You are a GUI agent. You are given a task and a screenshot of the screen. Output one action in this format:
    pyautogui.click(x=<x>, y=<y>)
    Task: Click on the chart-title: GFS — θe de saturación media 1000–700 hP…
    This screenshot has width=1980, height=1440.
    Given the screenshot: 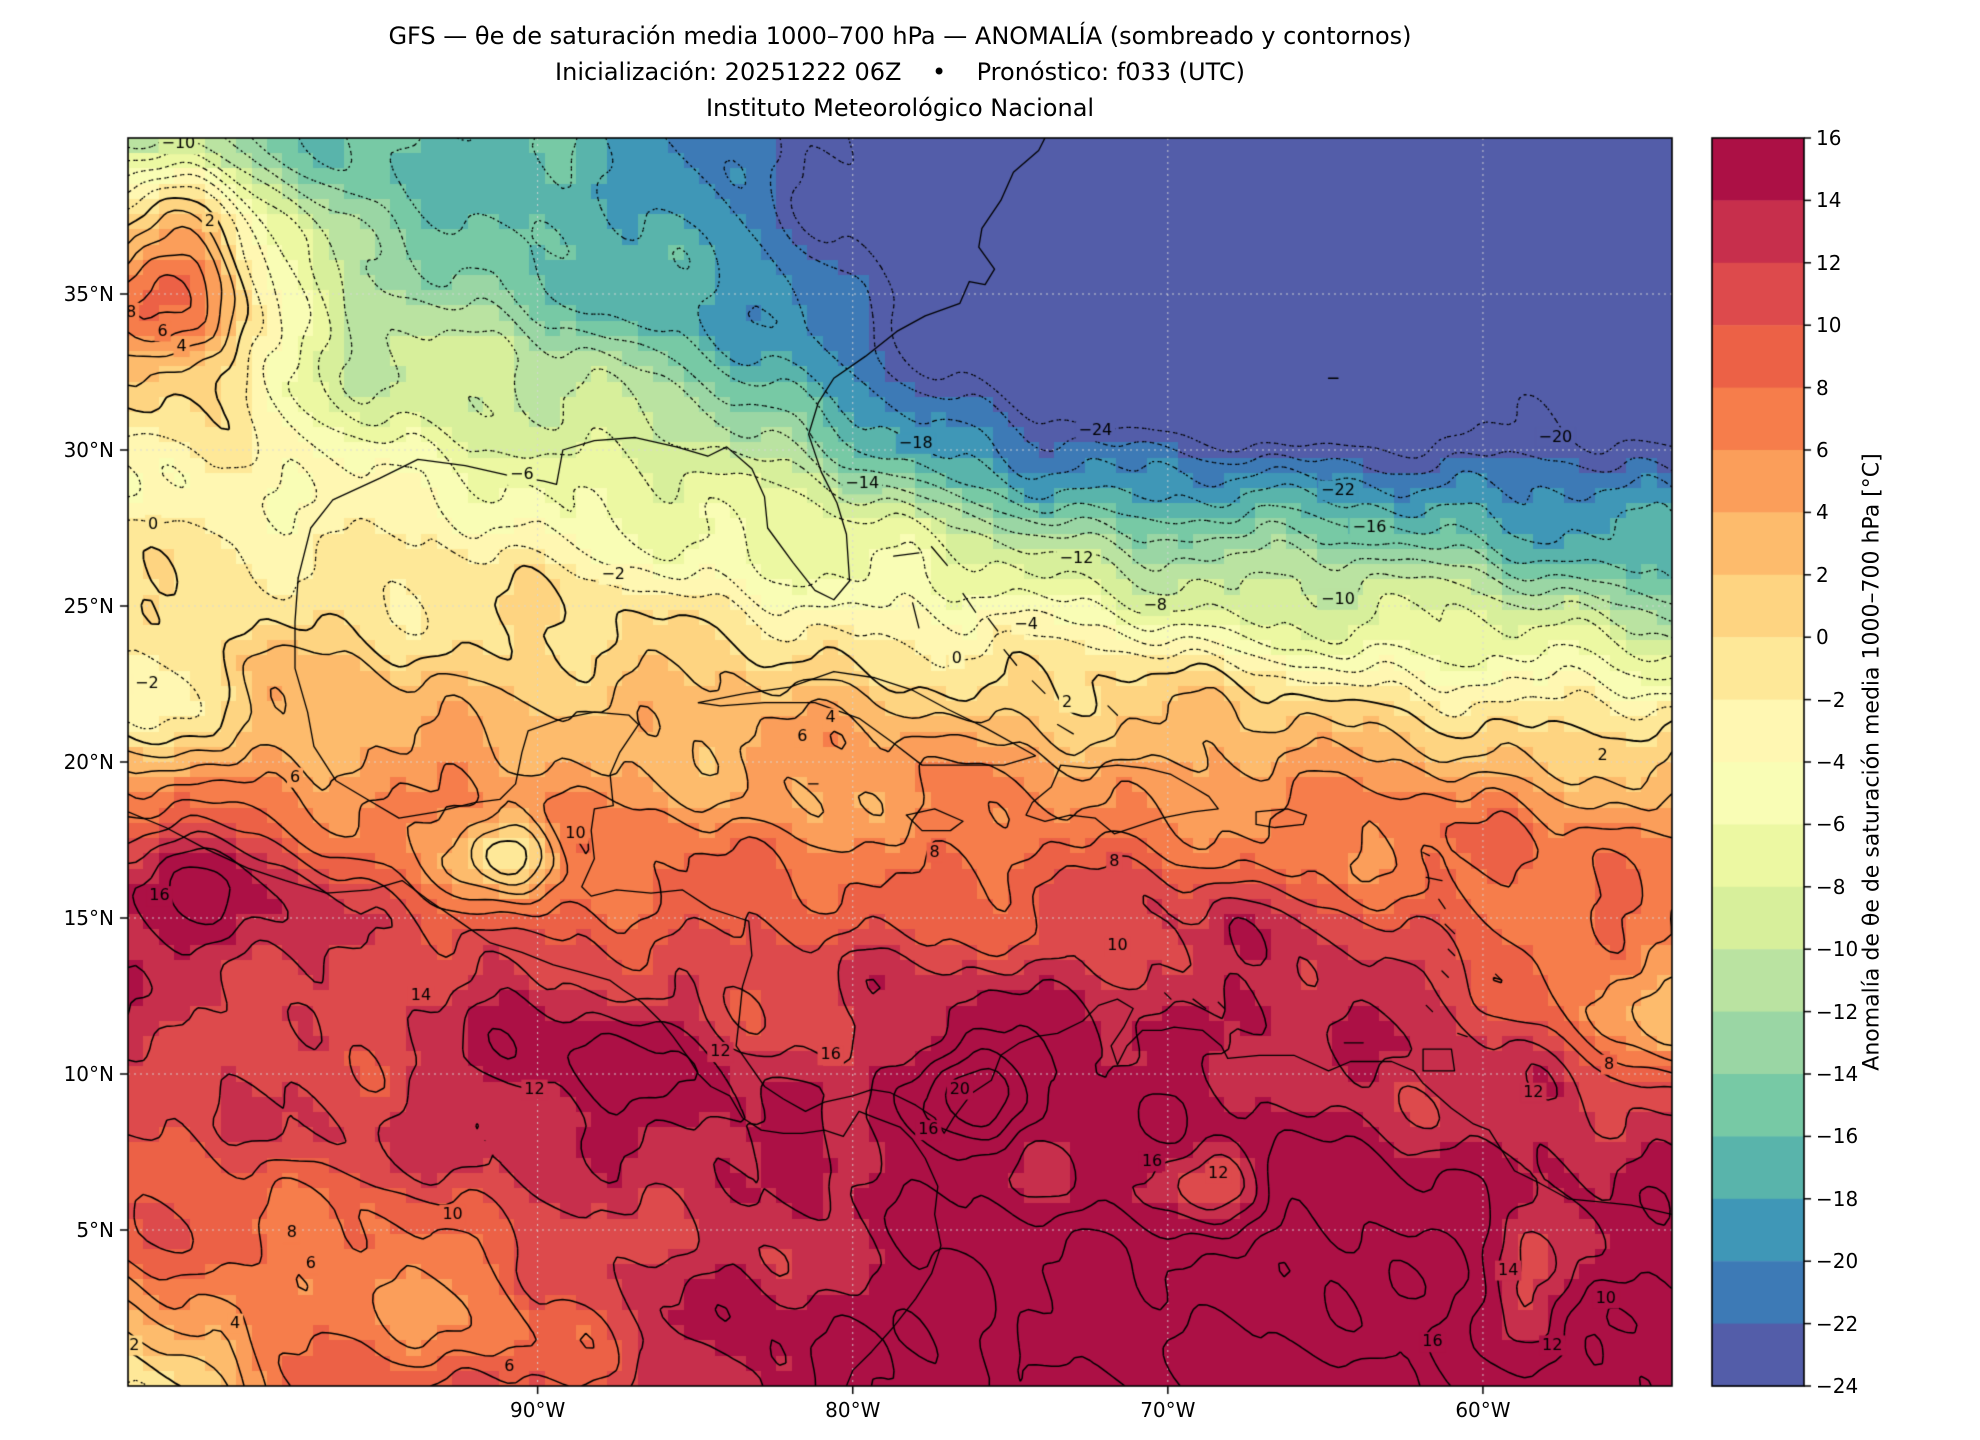 What is the action you would take?
    pyautogui.click(x=900, y=36)
    